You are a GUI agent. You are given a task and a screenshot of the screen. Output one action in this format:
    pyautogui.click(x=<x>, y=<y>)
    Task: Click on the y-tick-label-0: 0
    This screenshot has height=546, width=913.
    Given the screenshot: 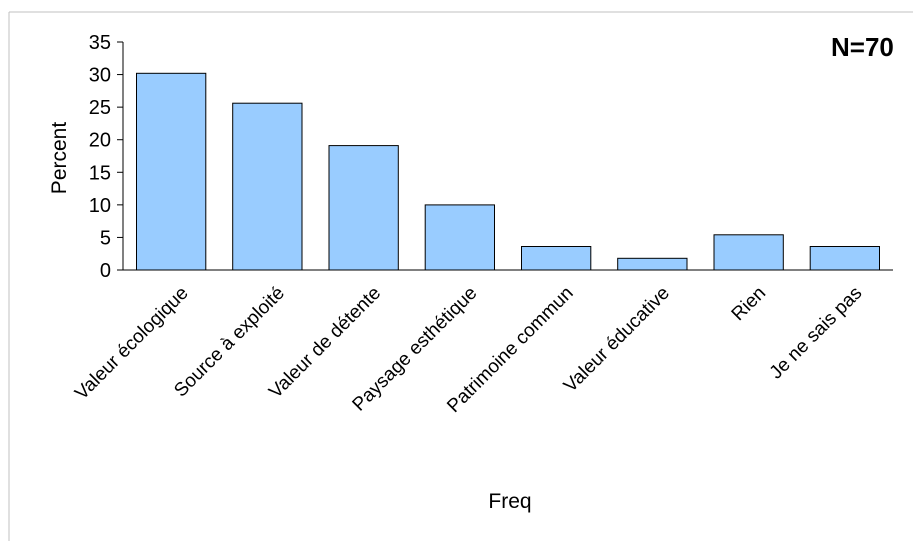 What is the action you would take?
    pyautogui.click(x=105, y=271)
    